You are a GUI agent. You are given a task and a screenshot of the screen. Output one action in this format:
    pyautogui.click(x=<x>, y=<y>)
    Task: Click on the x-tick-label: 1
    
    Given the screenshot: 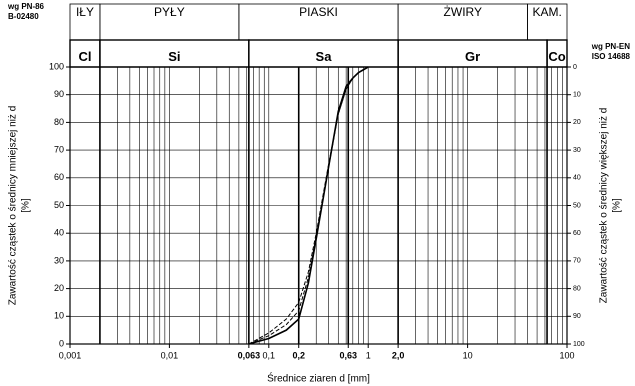 What is the action you would take?
    pyautogui.click(x=368, y=355)
    